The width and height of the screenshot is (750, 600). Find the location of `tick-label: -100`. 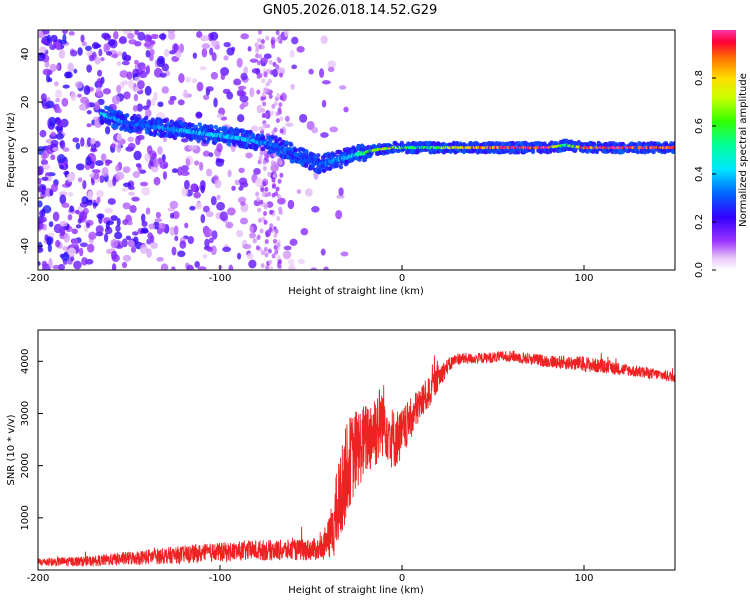

tick-label: -100 is located at coordinates (220, 278).